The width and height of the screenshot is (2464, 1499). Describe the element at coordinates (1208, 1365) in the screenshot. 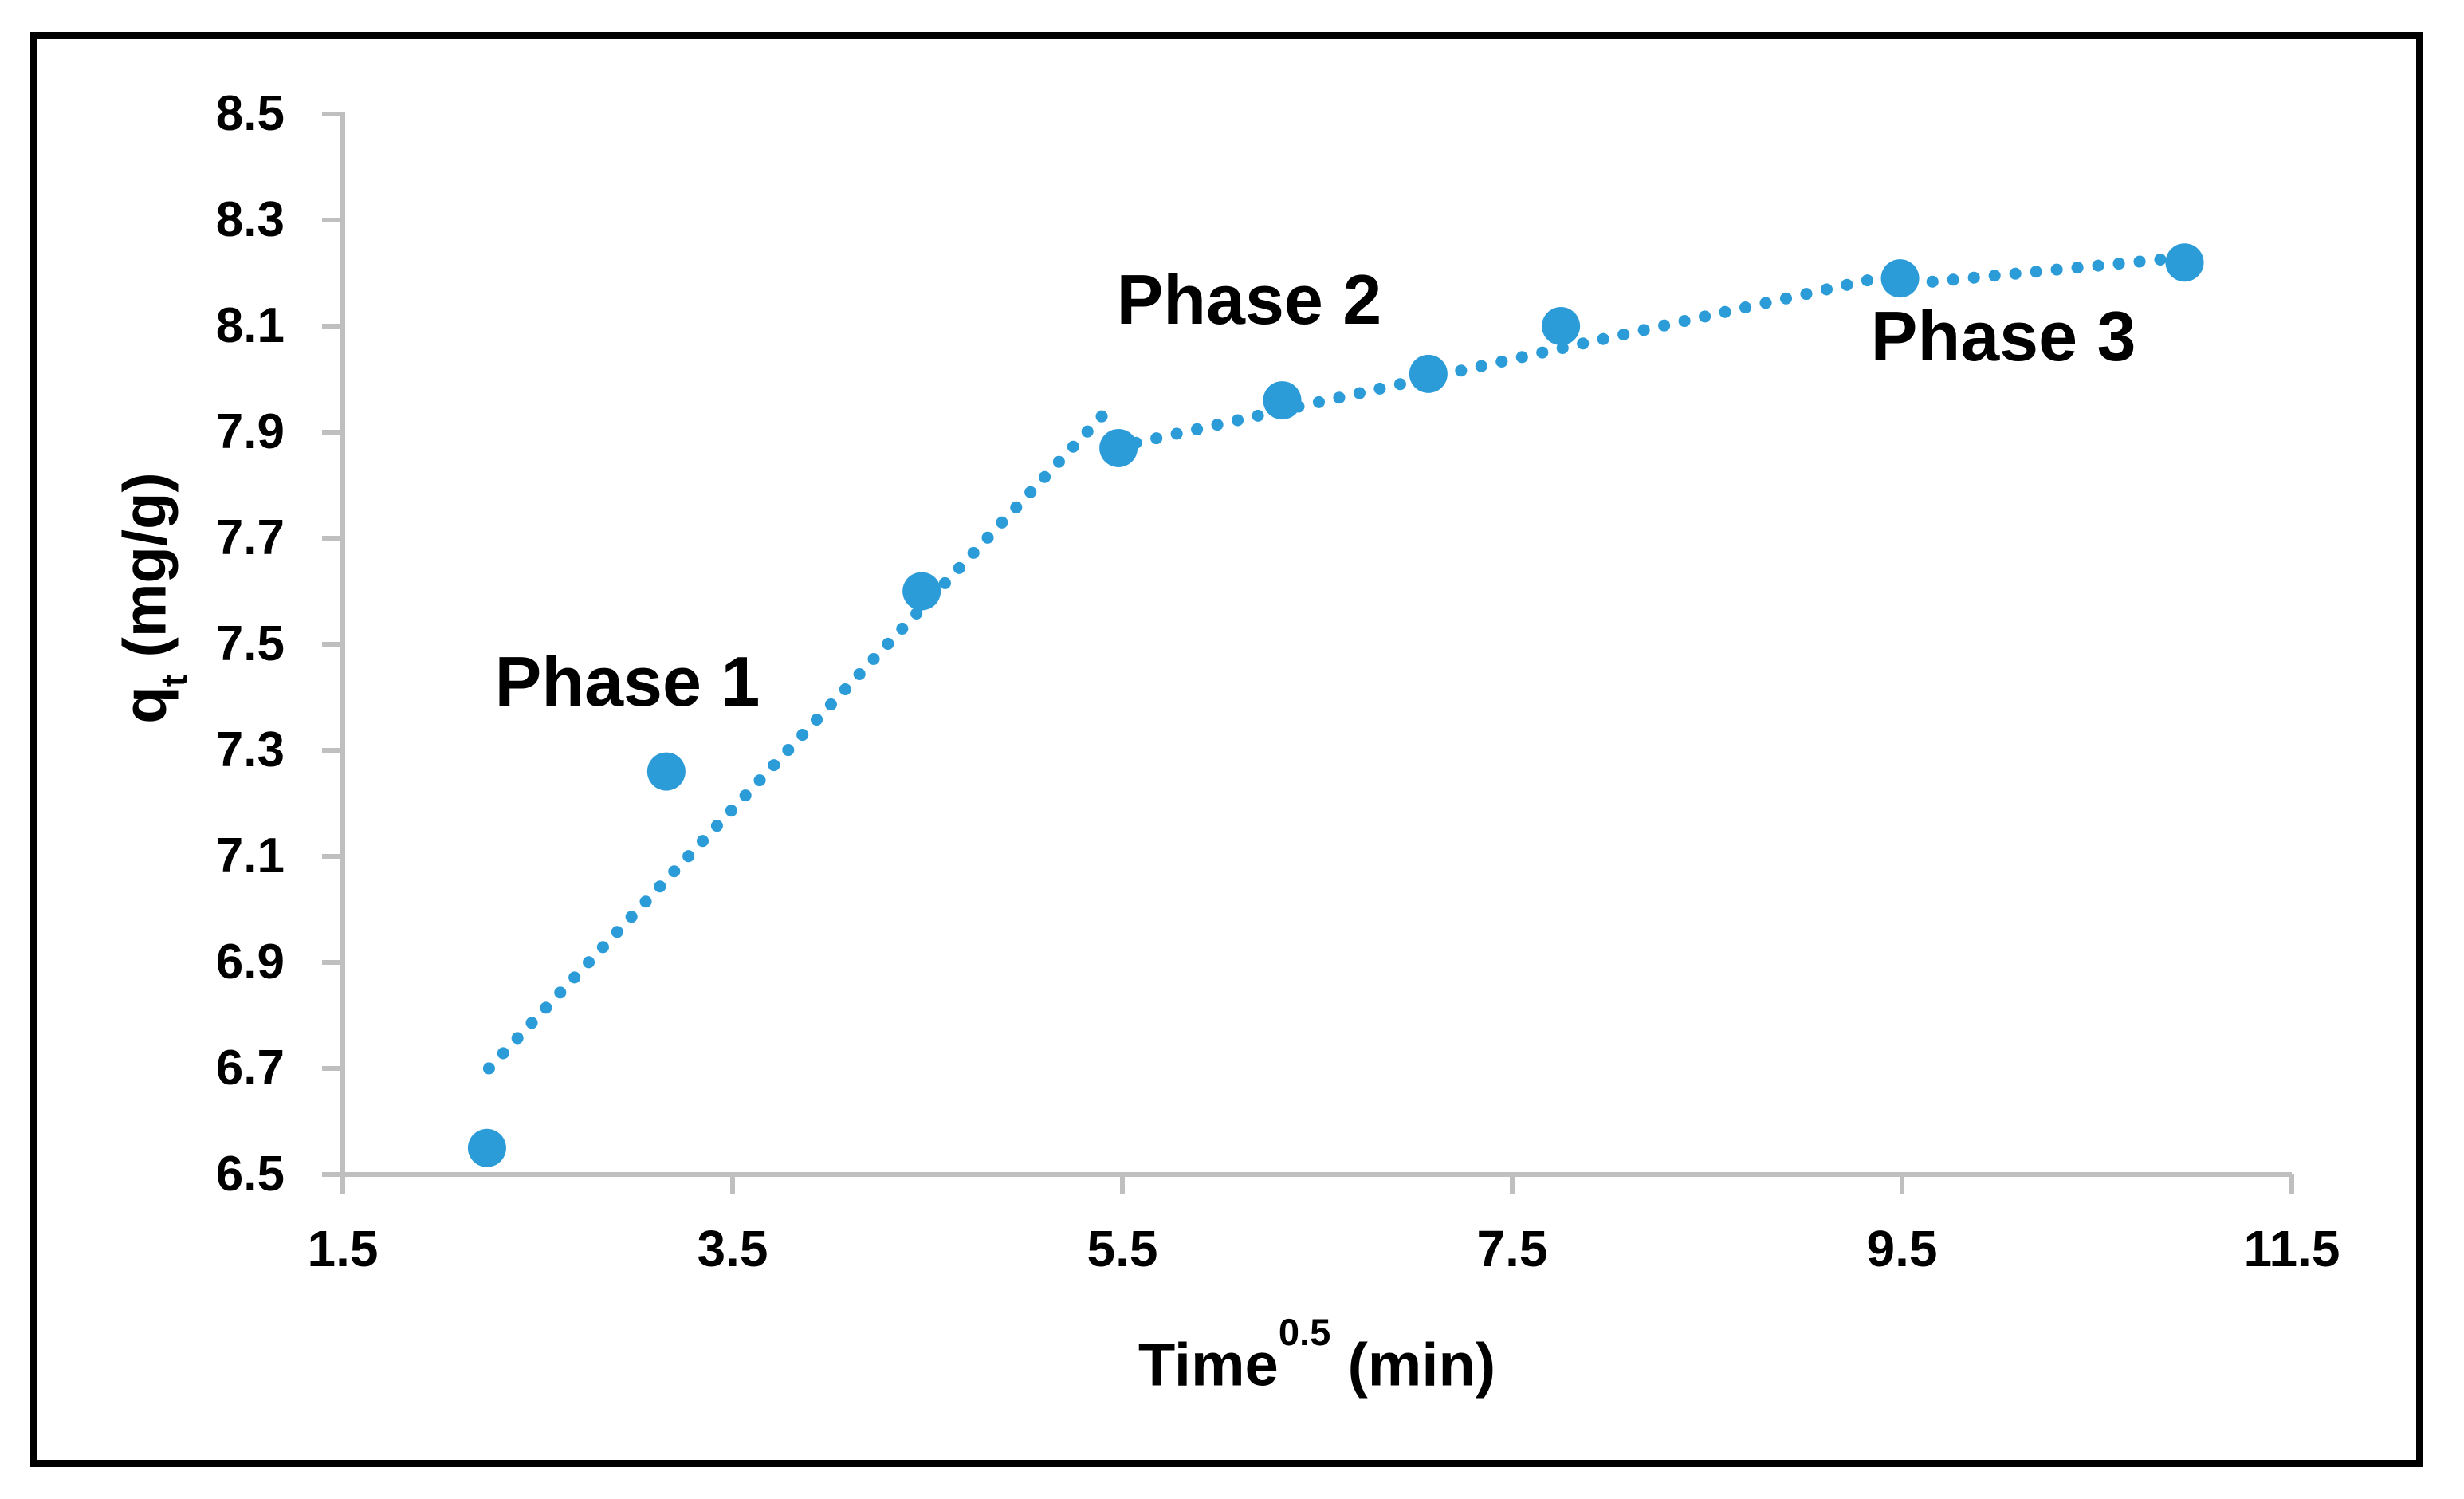

I see `x-axis-title-base: Time` at that location.